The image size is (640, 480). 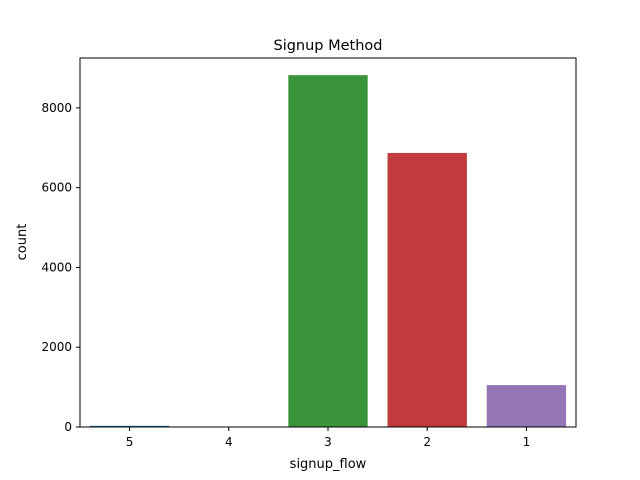 I want to click on x-tick-label-1: 1, so click(x=527, y=442).